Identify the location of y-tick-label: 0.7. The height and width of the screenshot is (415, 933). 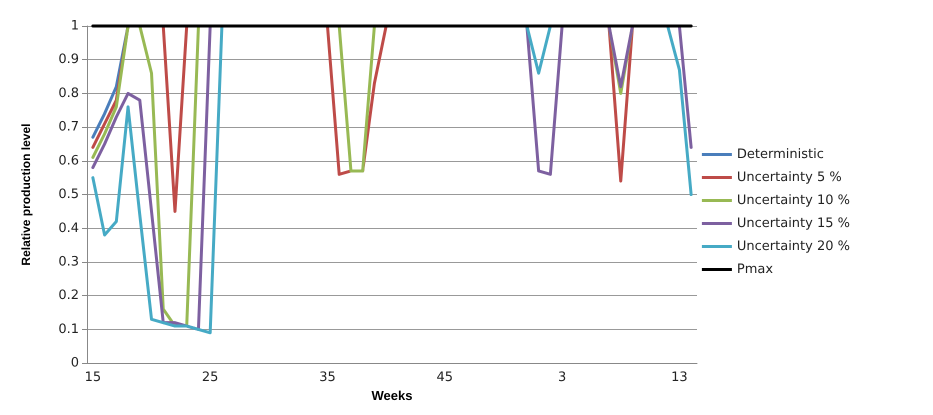
(68, 127).